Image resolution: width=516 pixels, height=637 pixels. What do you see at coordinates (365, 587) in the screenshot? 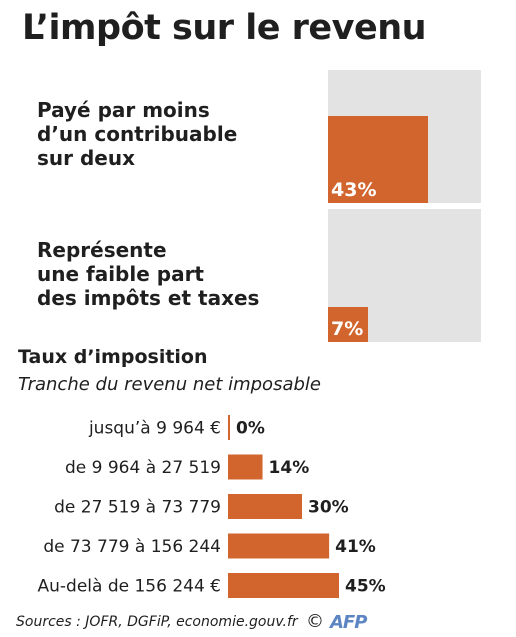
I see `bracket-value-label: 45%` at bounding box center [365, 587].